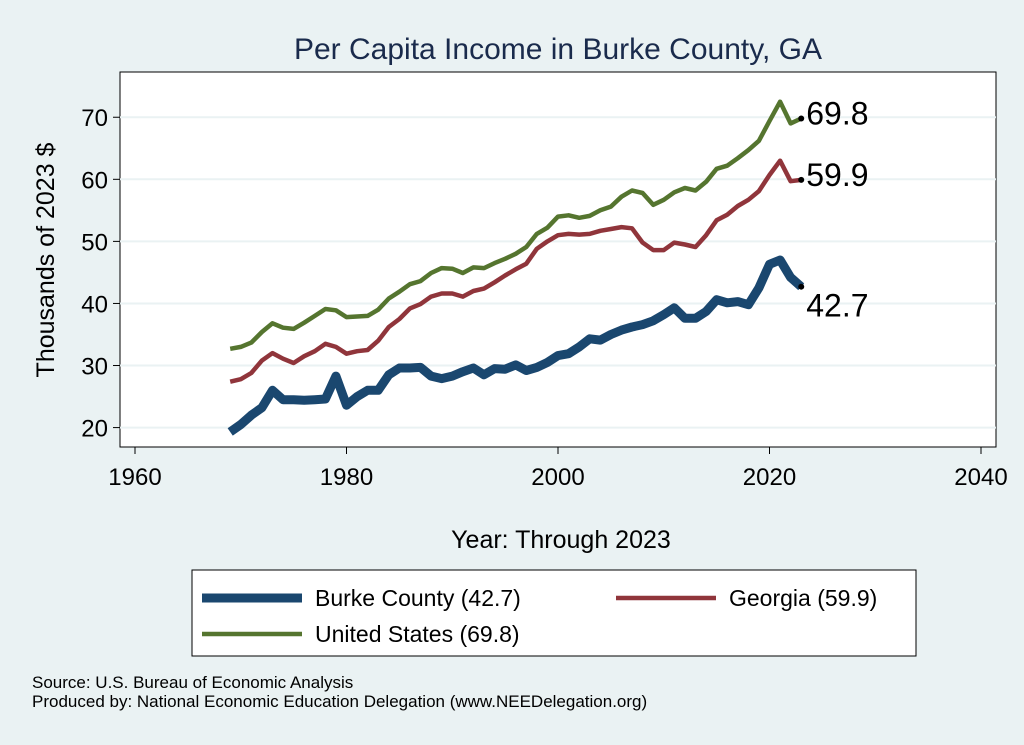 The image size is (1024, 745). Describe the element at coordinates (346, 477) in the screenshot. I see `x-tick-label: 1980` at that location.